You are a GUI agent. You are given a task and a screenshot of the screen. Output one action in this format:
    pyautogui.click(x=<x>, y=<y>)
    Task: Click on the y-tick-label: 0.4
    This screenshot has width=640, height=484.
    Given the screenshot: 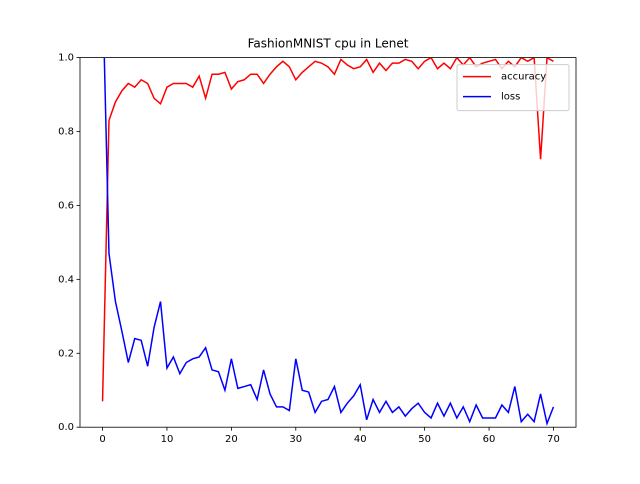 What is the action you would take?
    pyautogui.click(x=66, y=279)
    